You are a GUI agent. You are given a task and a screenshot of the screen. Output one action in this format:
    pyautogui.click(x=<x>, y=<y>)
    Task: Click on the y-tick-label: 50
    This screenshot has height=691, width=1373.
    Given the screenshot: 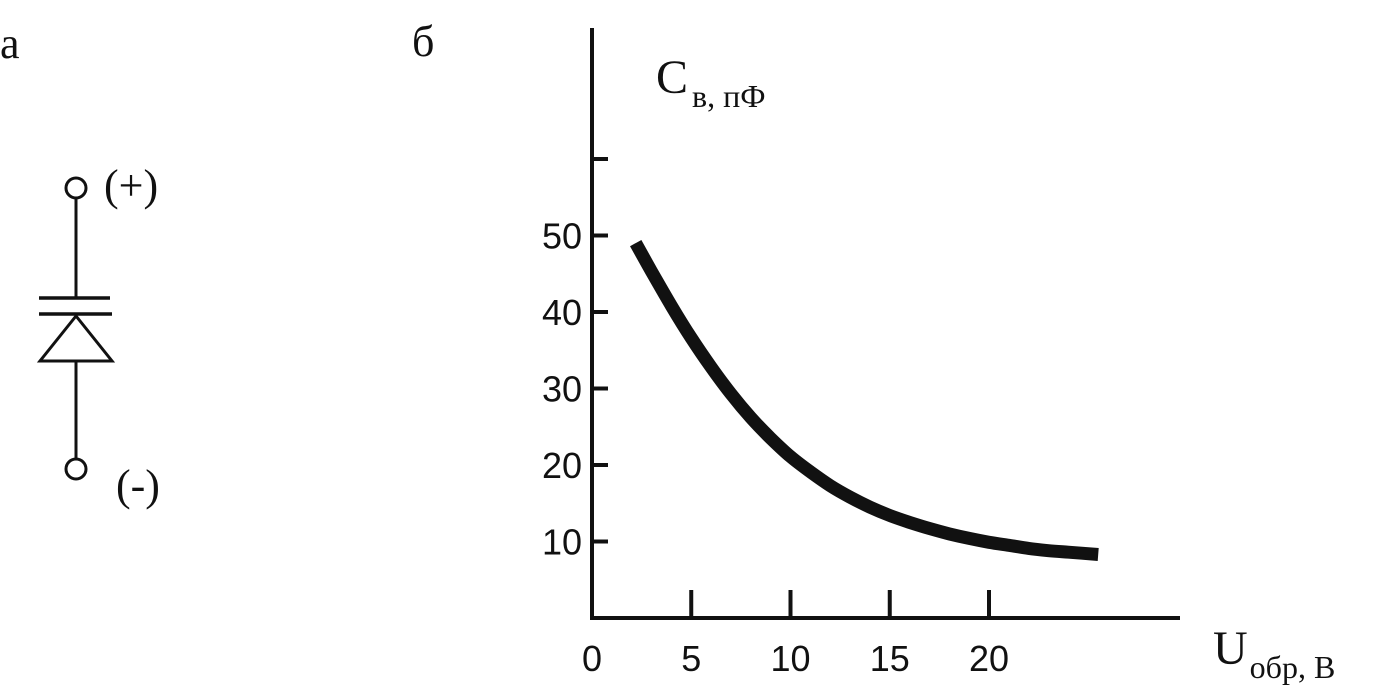 What is the action you would take?
    pyautogui.click(x=562, y=236)
    